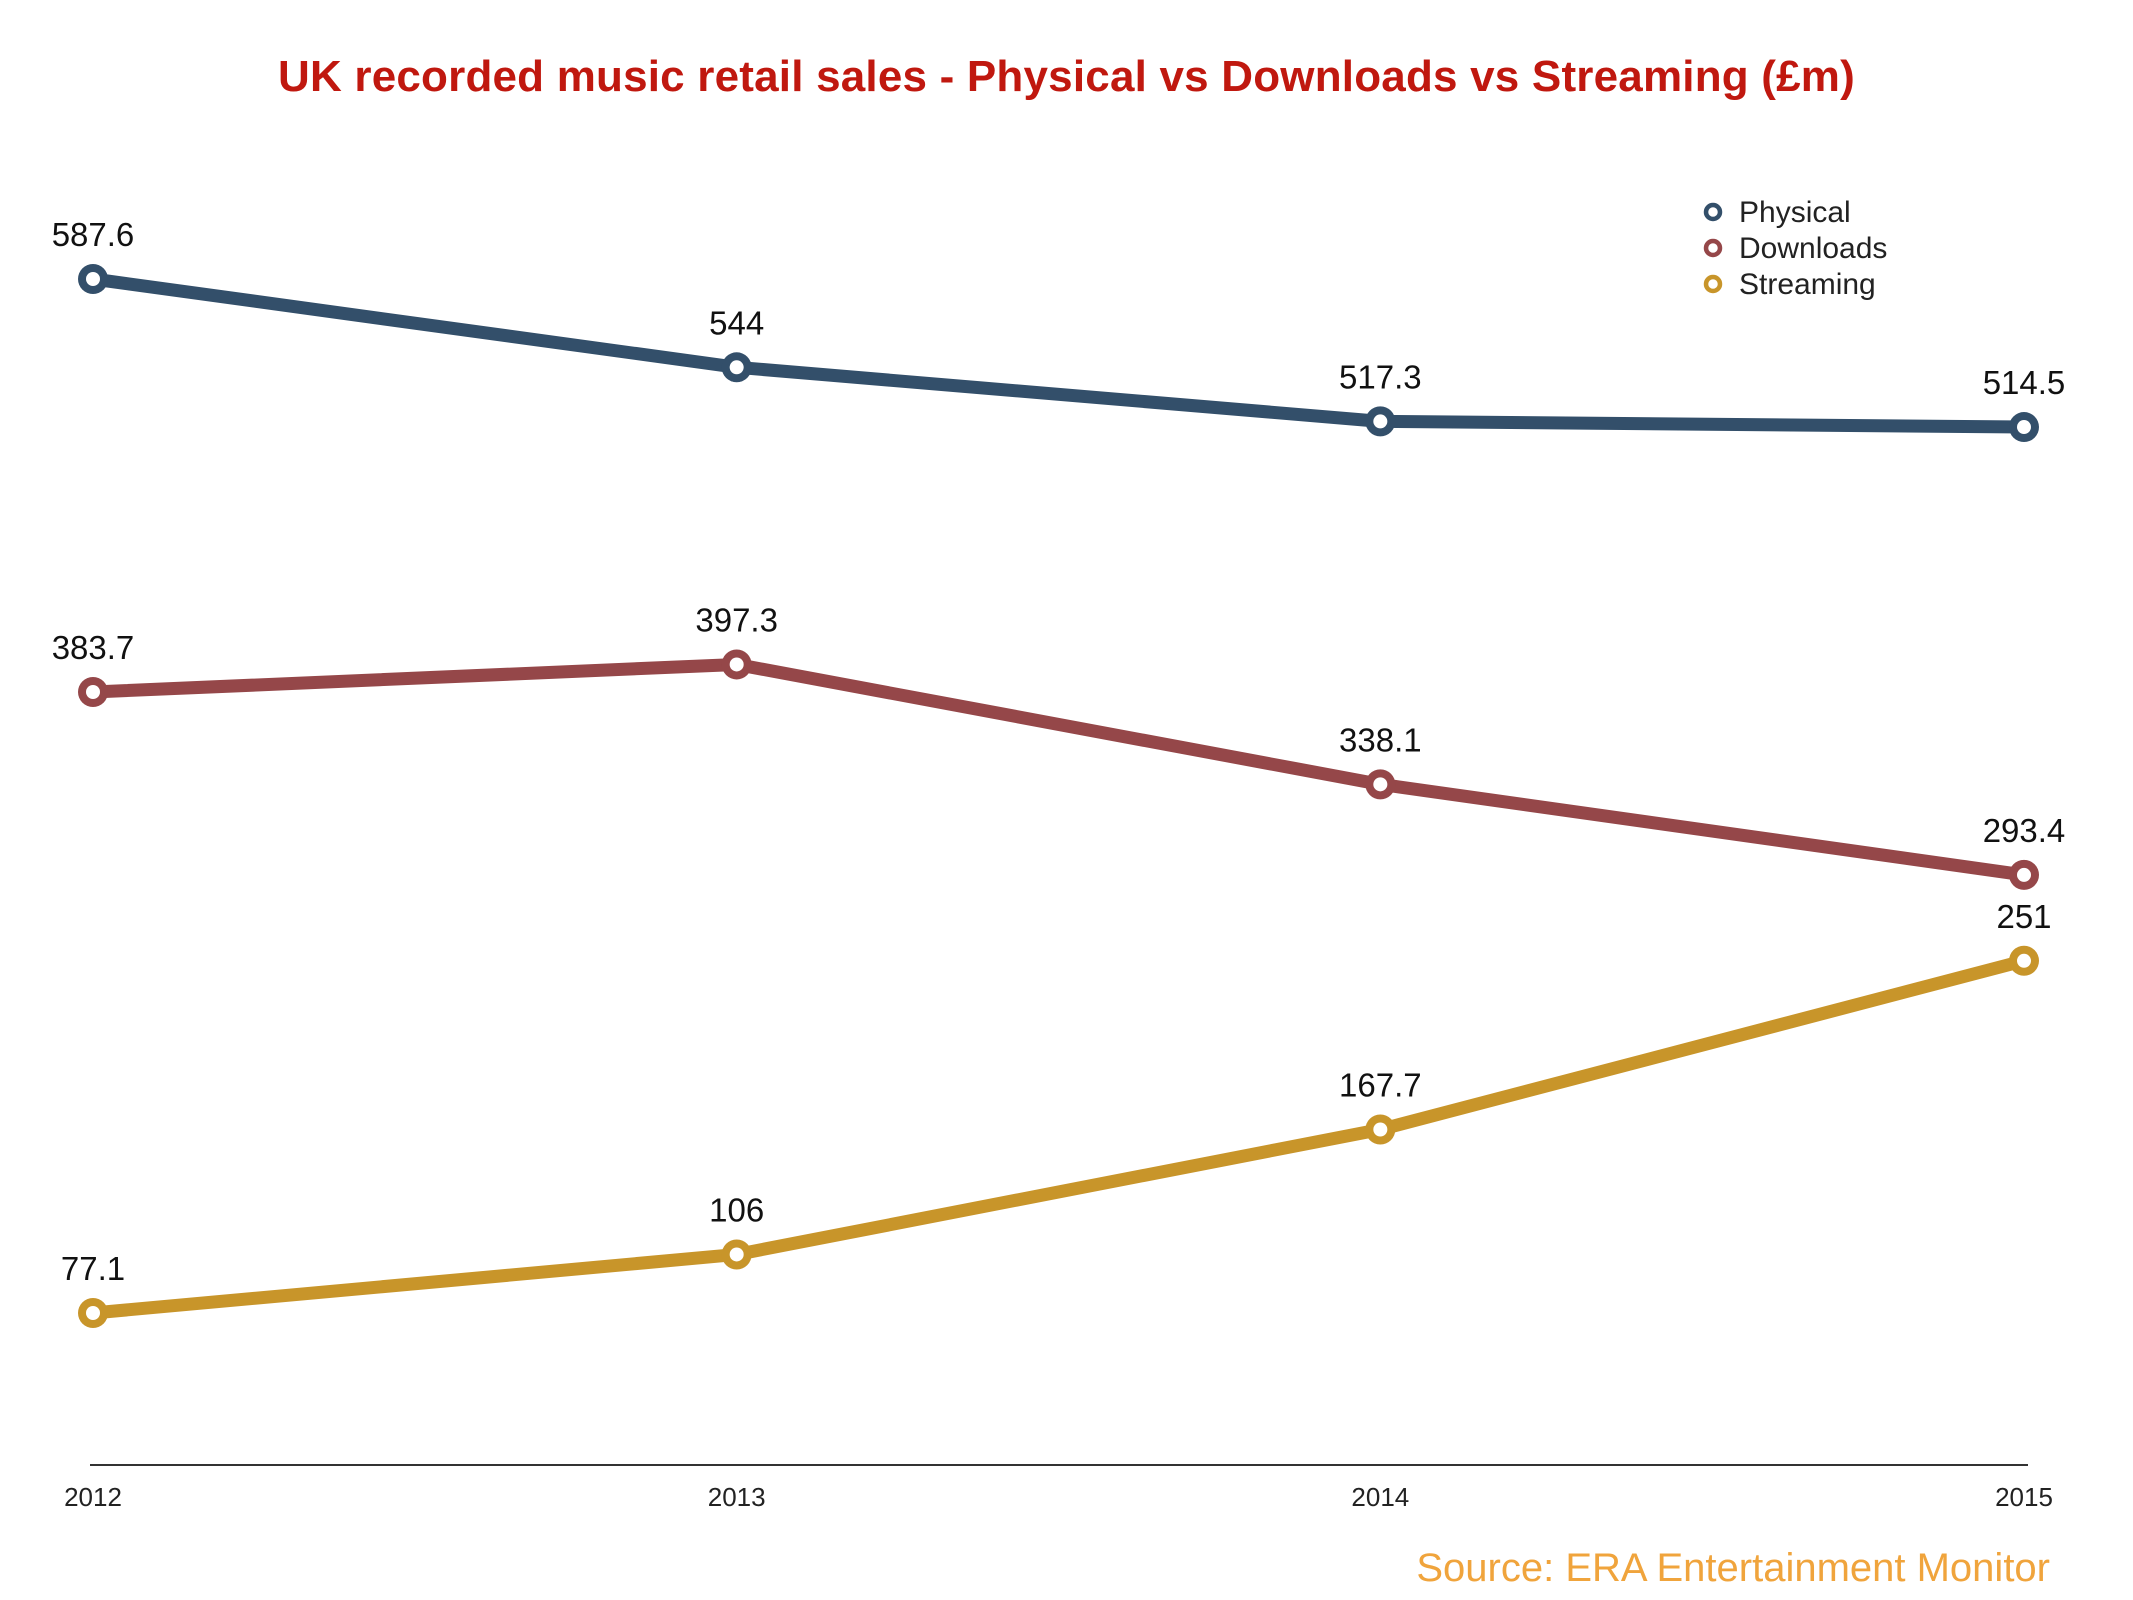  Describe the element at coordinates (736, 367) in the screenshot. I see `data-point-center-physical-2013` at that location.